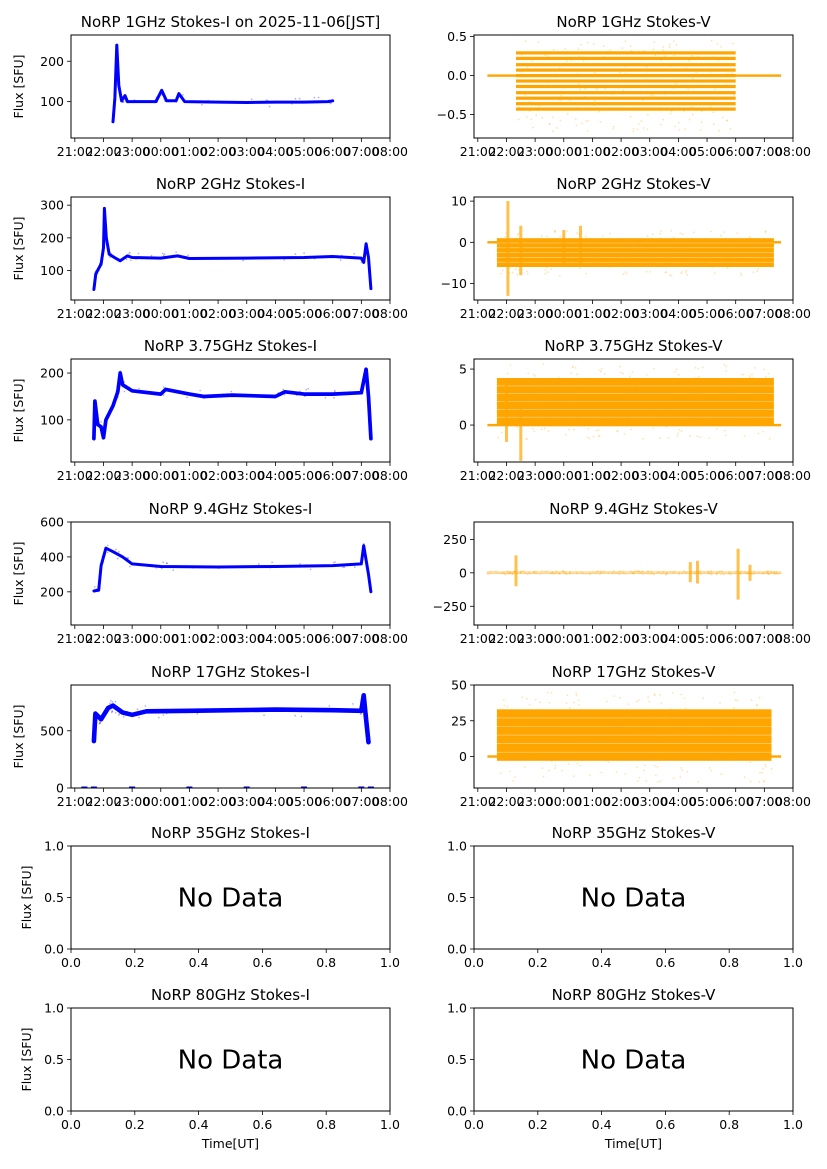  What do you see at coordinates (93, 787) in the screenshot?
I see `zero-mark` at bounding box center [93, 787].